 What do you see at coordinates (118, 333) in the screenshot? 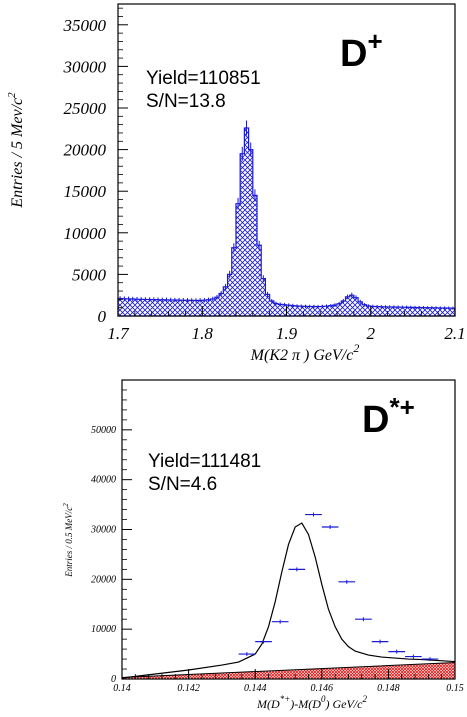
I see `x-tick-label: 1.7` at bounding box center [118, 333].